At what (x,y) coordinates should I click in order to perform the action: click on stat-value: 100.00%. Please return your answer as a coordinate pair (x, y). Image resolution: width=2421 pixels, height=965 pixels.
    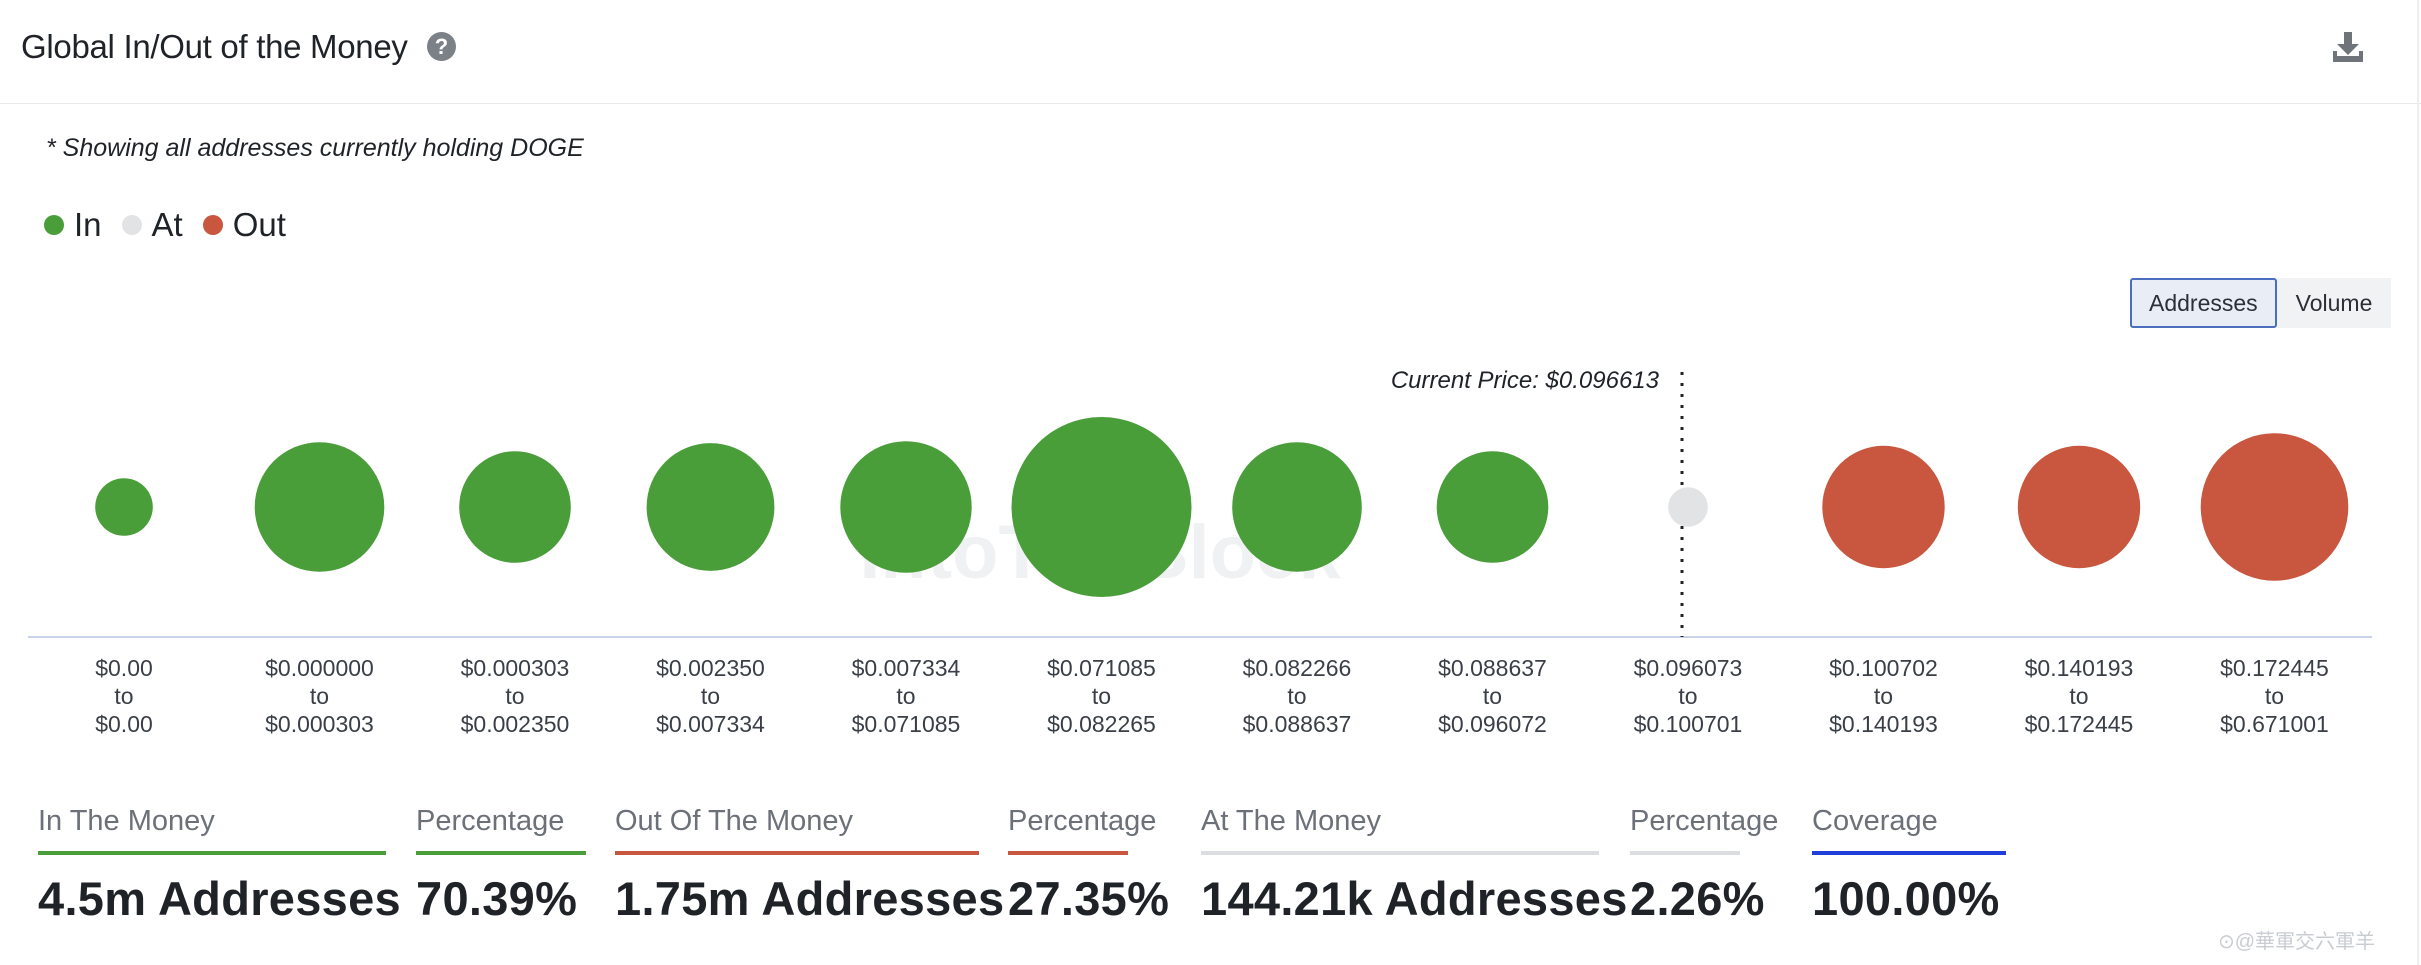
    Looking at the image, I should click on (1906, 898).